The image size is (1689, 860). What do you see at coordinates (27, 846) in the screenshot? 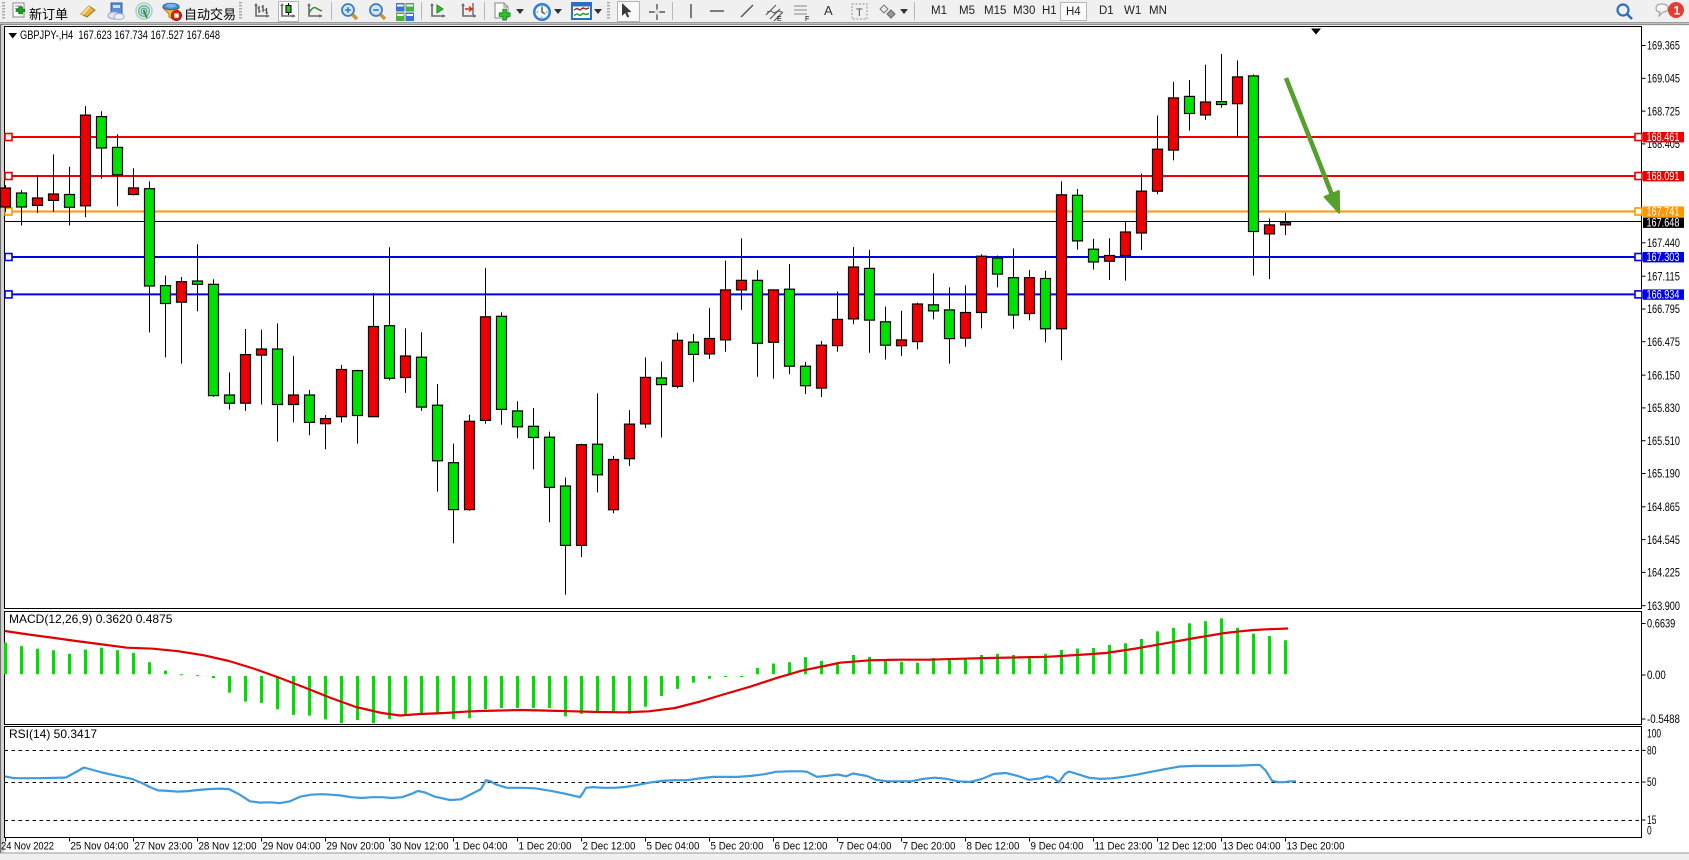
I see `svg-text: 24 Nov 2022` at bounding box center [27, 846].